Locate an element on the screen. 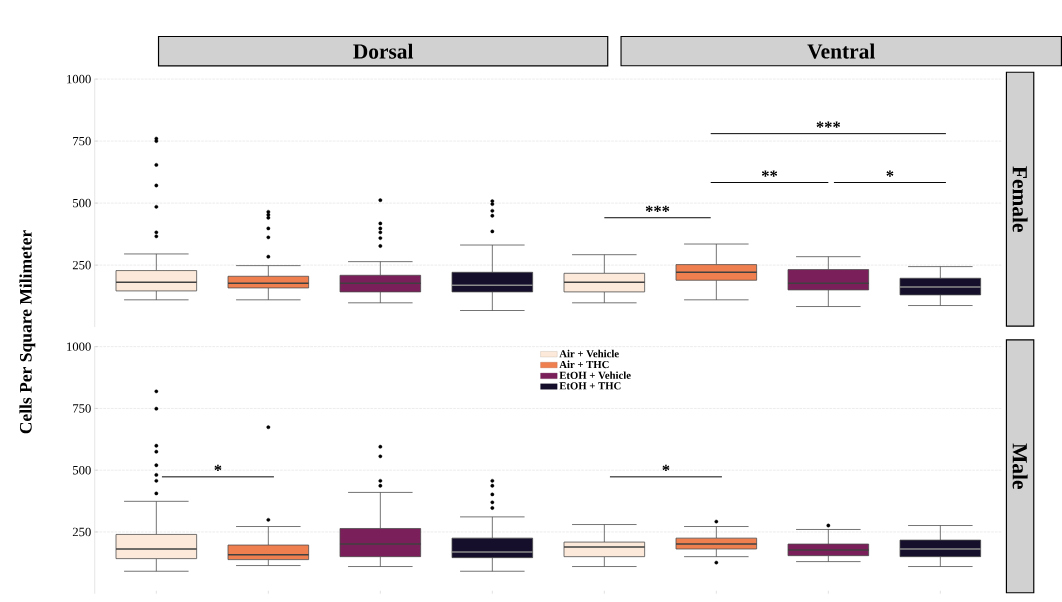  y2-axis-title: Female is located at coordinates (1020, 199).